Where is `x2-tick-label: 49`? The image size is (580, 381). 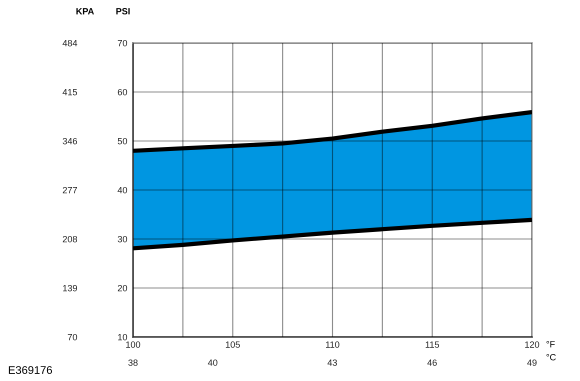
x2-tick-label: 49 is located at coordinates (532, 362).